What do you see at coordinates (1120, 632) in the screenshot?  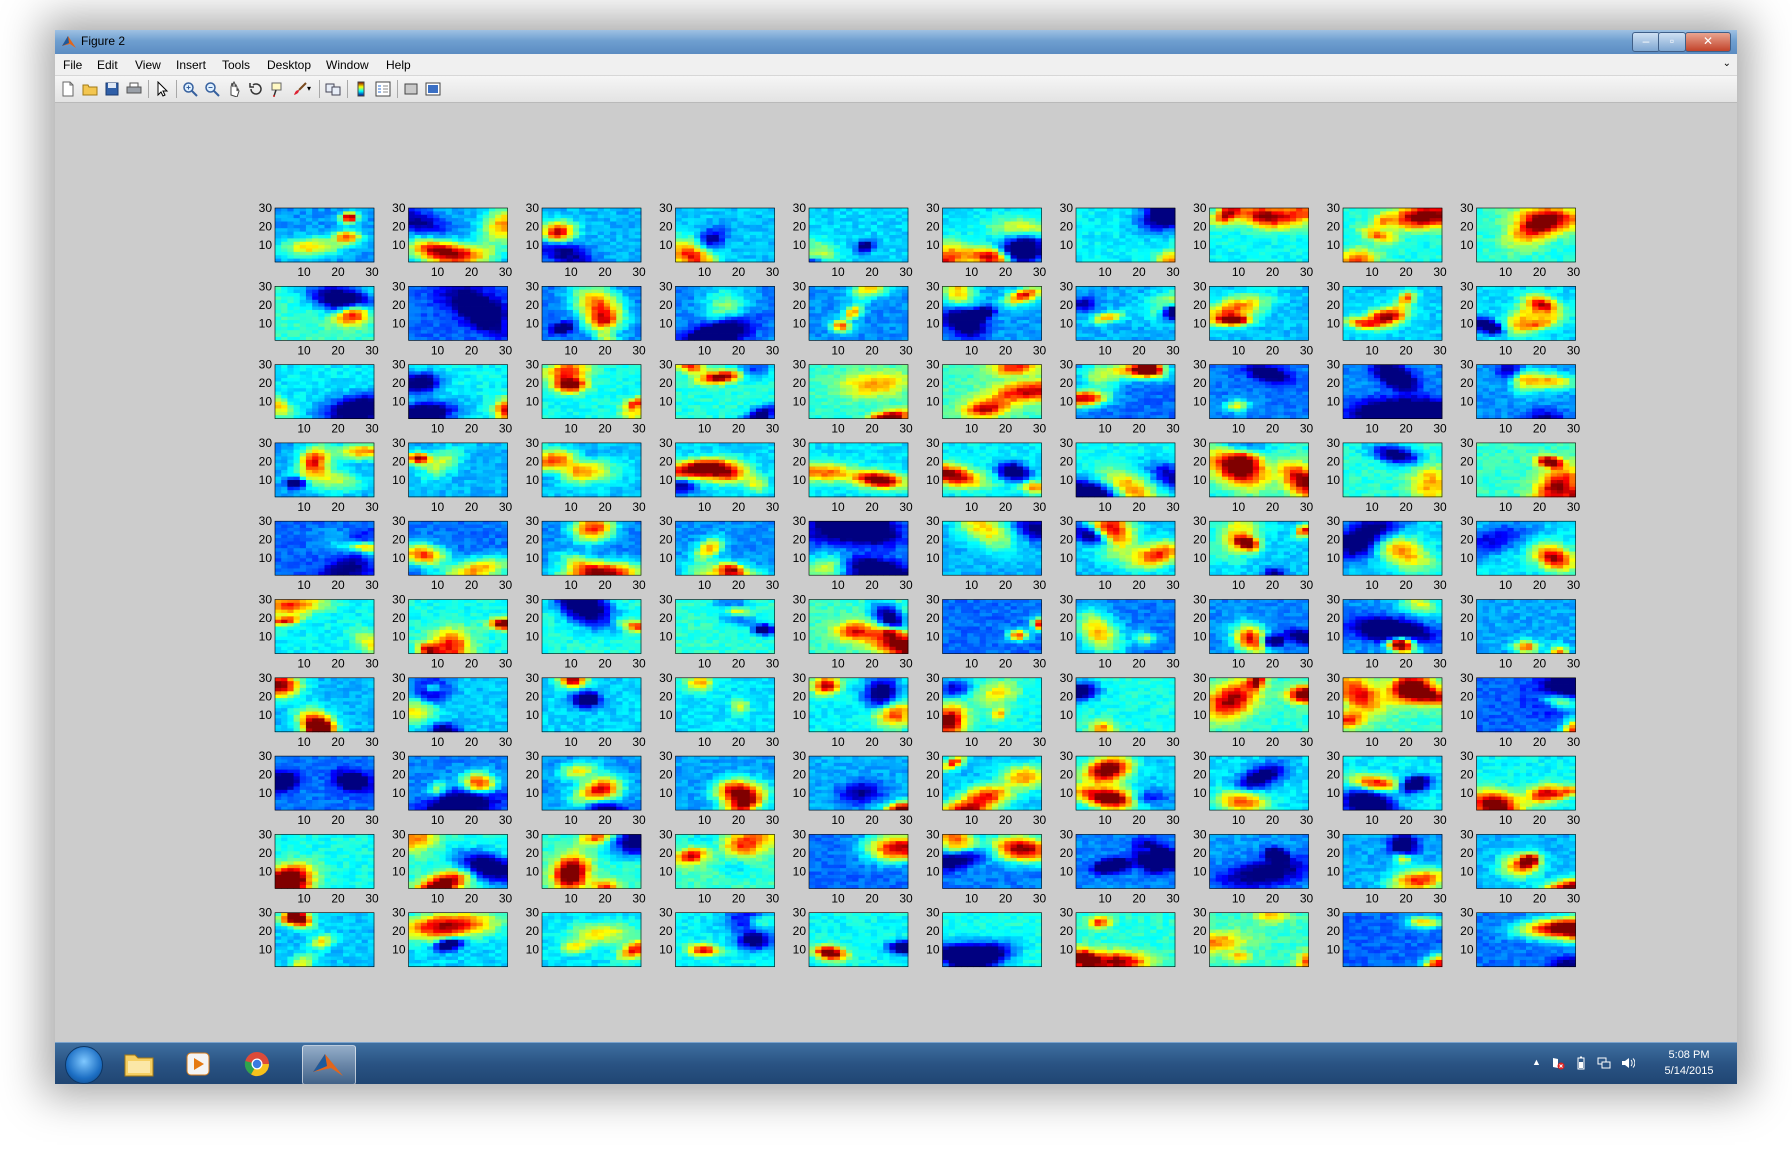 I see `subplot-57: 30 20 10 10 20 30` at bounding box center [1120, 632].